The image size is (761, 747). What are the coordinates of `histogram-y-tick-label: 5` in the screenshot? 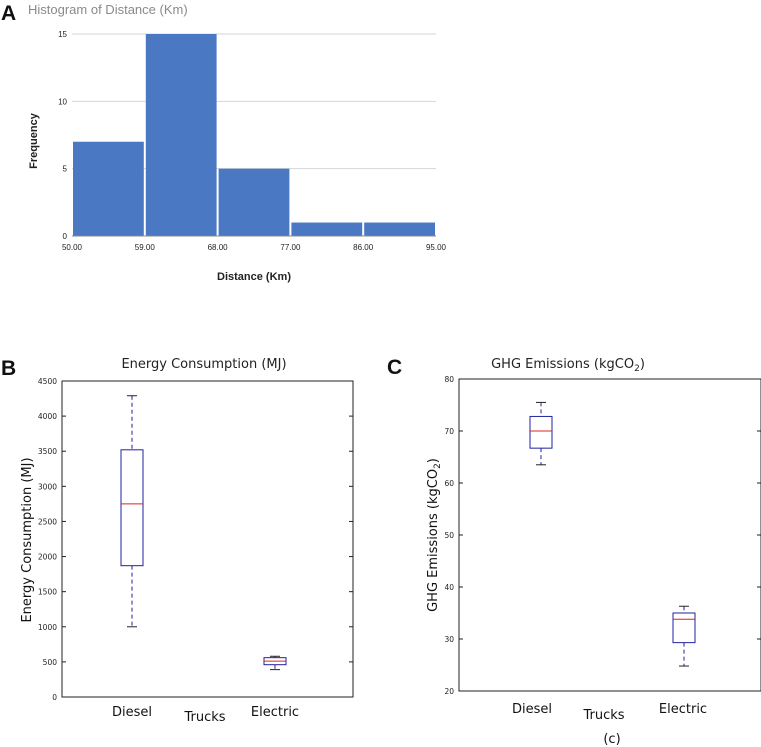 It's located at (65, 169).